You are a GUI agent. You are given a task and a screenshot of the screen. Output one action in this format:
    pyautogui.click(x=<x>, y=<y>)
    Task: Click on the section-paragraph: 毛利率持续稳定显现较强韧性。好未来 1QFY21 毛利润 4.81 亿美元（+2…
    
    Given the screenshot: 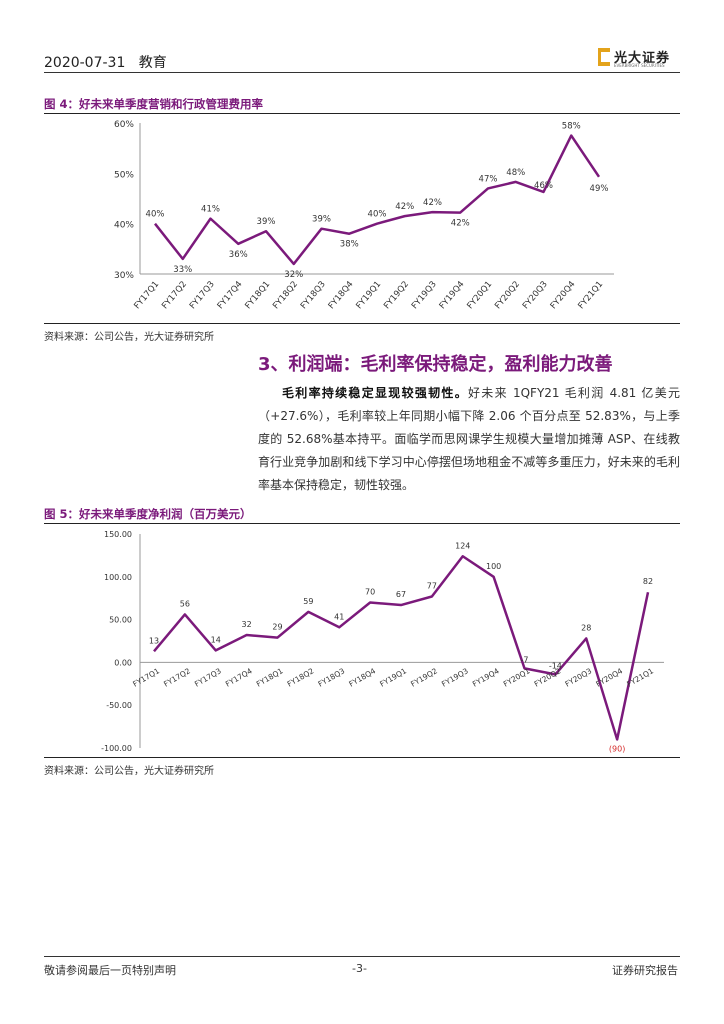 What is the action you would take?
    pyautogui.click(x=469, y=439)
    